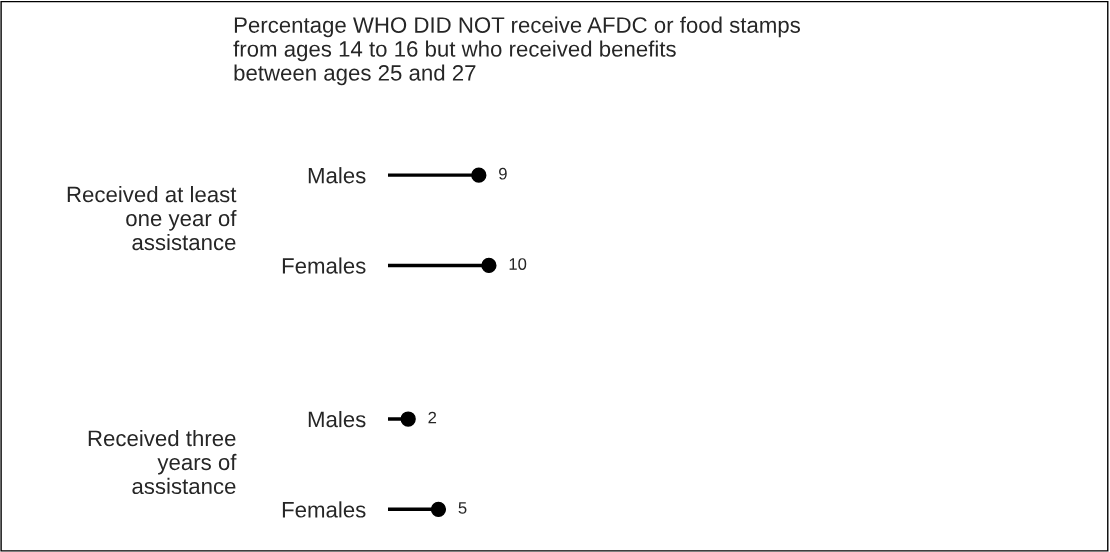  Describe the element at coordinates (516, 51) in the screenshot. I see `chart-title: Percentage WHO DID NOT receive AFDC or food stamps from ages 14 to 16 but who received benefits between ages 25 and 27` at that location.